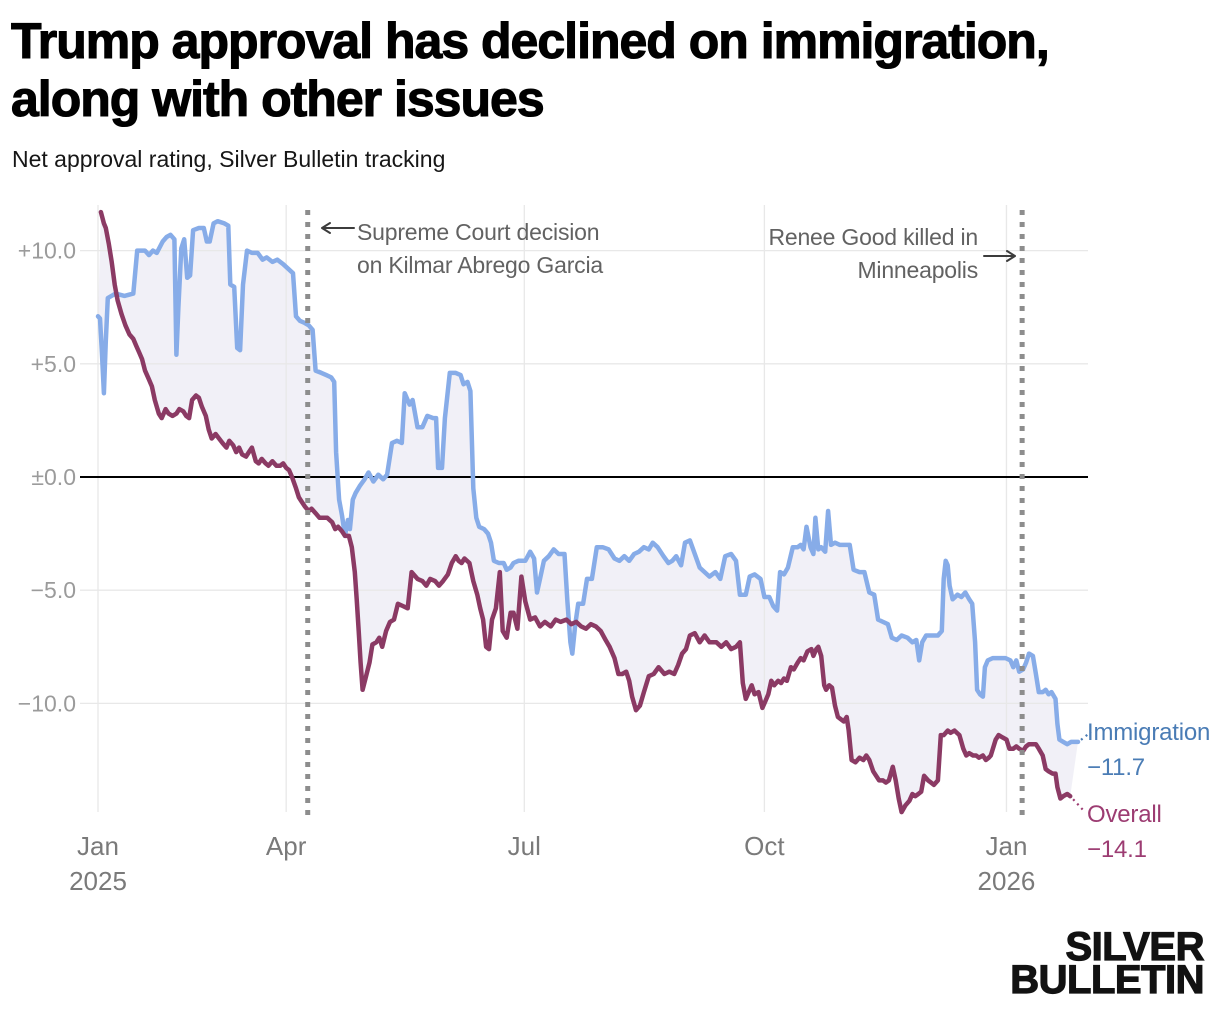 This screenshot has width=1220, height=1012. I want to click on x-tick-label: Oct, so click(764, 846).